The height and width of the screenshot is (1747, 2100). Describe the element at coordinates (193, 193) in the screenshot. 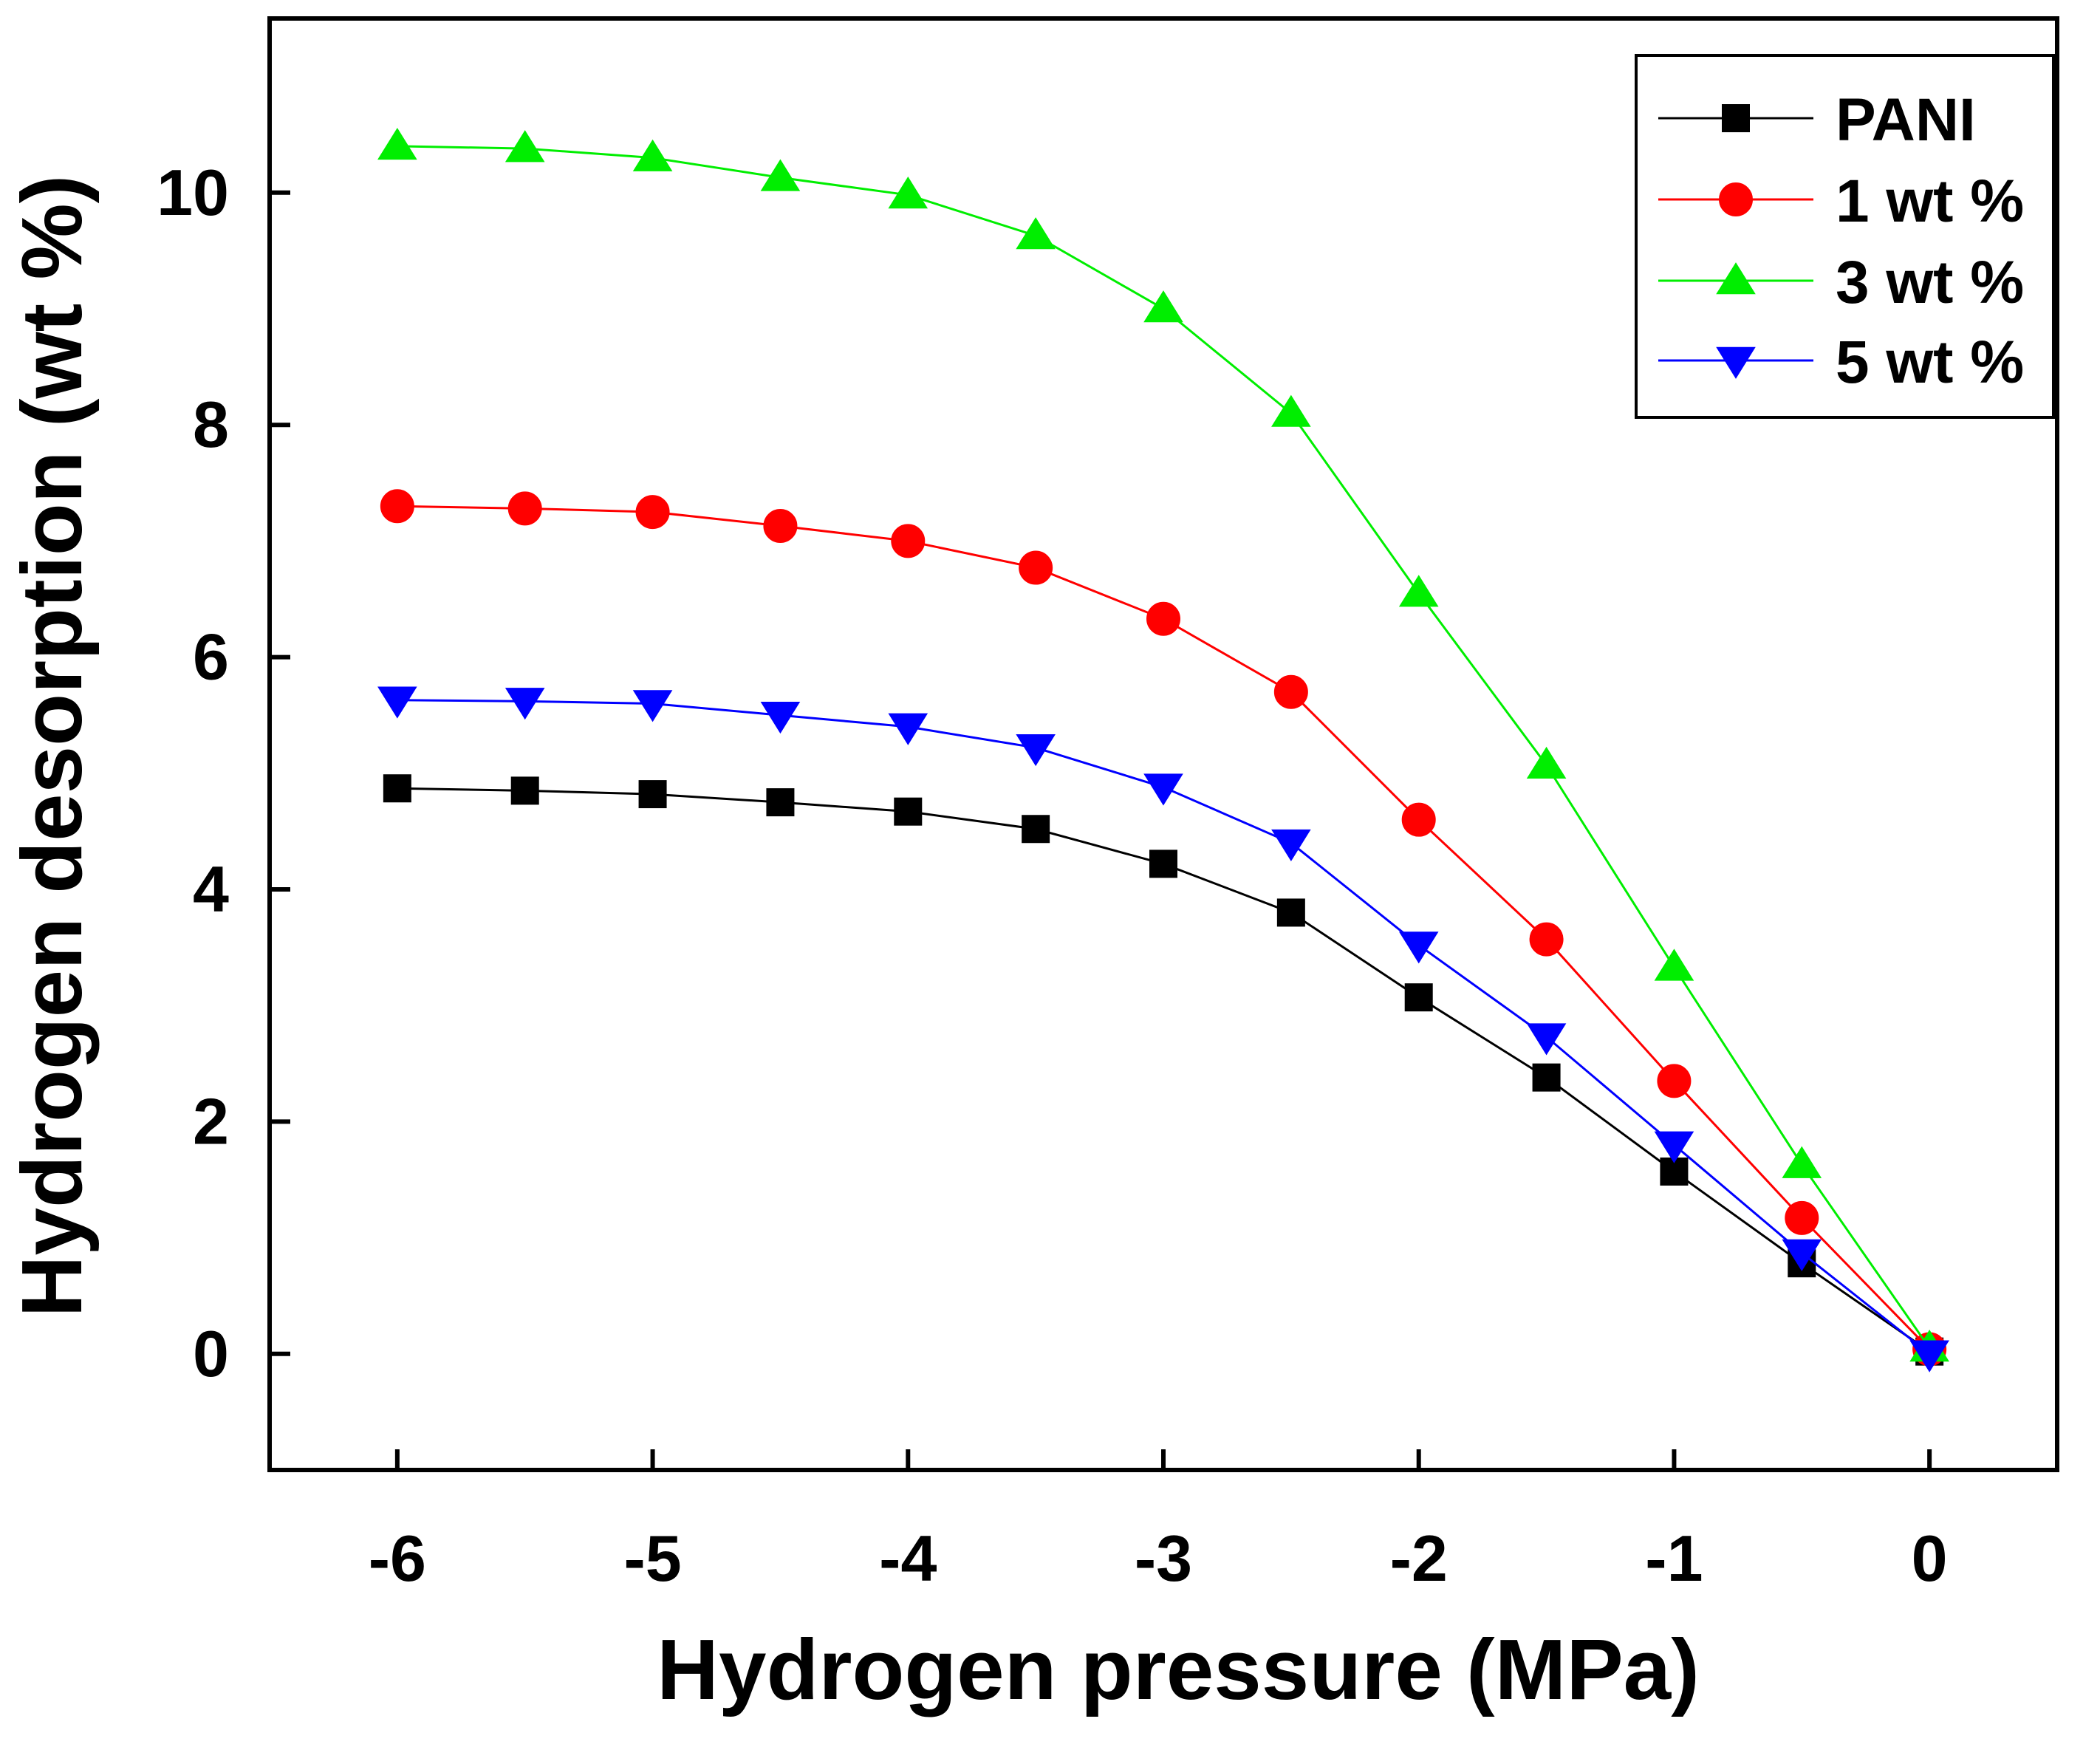

I see `y-tick-label: 10` at that location.